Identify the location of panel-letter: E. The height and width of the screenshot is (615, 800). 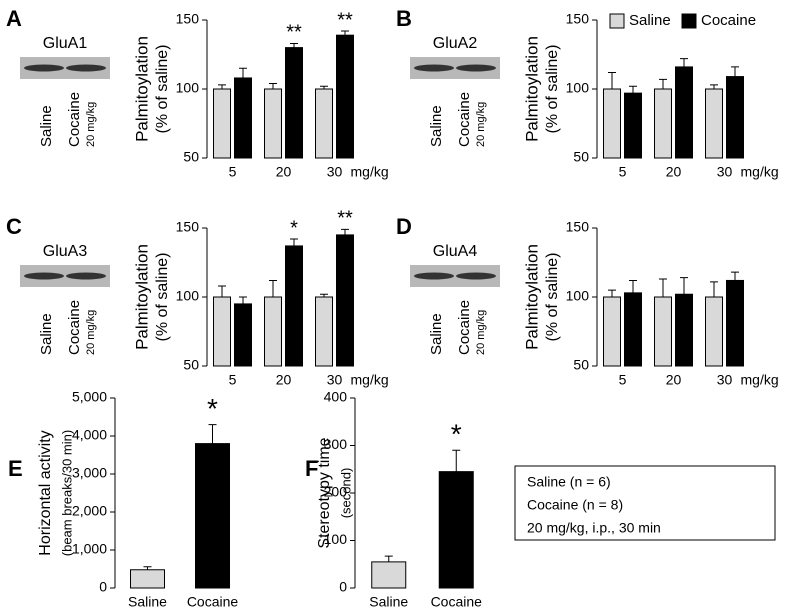
(15, 468).